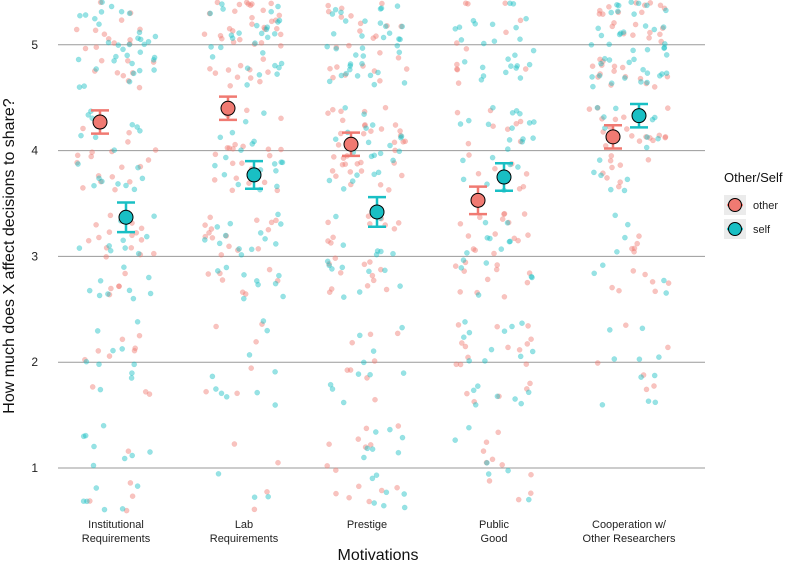  What do you see at coordinates (629, 525) in the screenshot?
I see `x-tick-label-cooperation: Cooperation w/` at bounding box center [629, 525].